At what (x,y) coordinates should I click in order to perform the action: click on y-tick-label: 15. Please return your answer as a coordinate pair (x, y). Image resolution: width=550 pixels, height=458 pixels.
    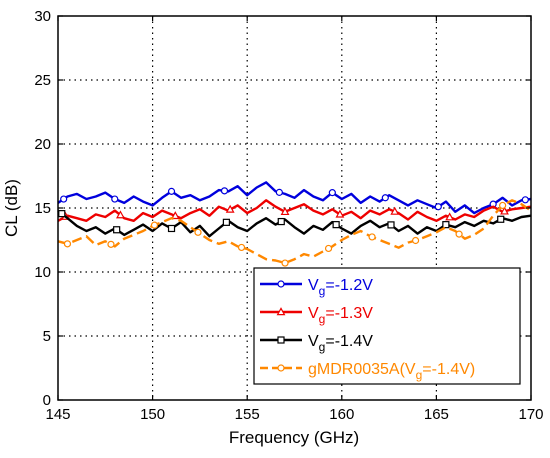
    Looking at the image, I should click on (42, 208).